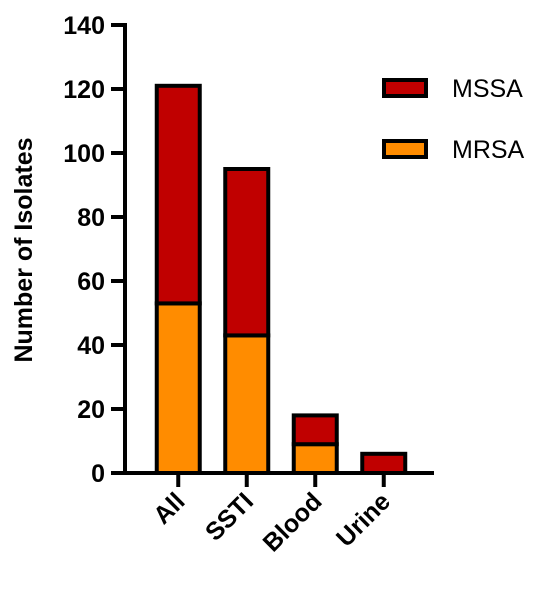 The image size is (550, 592). What do you see at coordinates (293, 522) in the screenshot?
I see `x-tick-label: Blood` at bounding box center [293, 522].